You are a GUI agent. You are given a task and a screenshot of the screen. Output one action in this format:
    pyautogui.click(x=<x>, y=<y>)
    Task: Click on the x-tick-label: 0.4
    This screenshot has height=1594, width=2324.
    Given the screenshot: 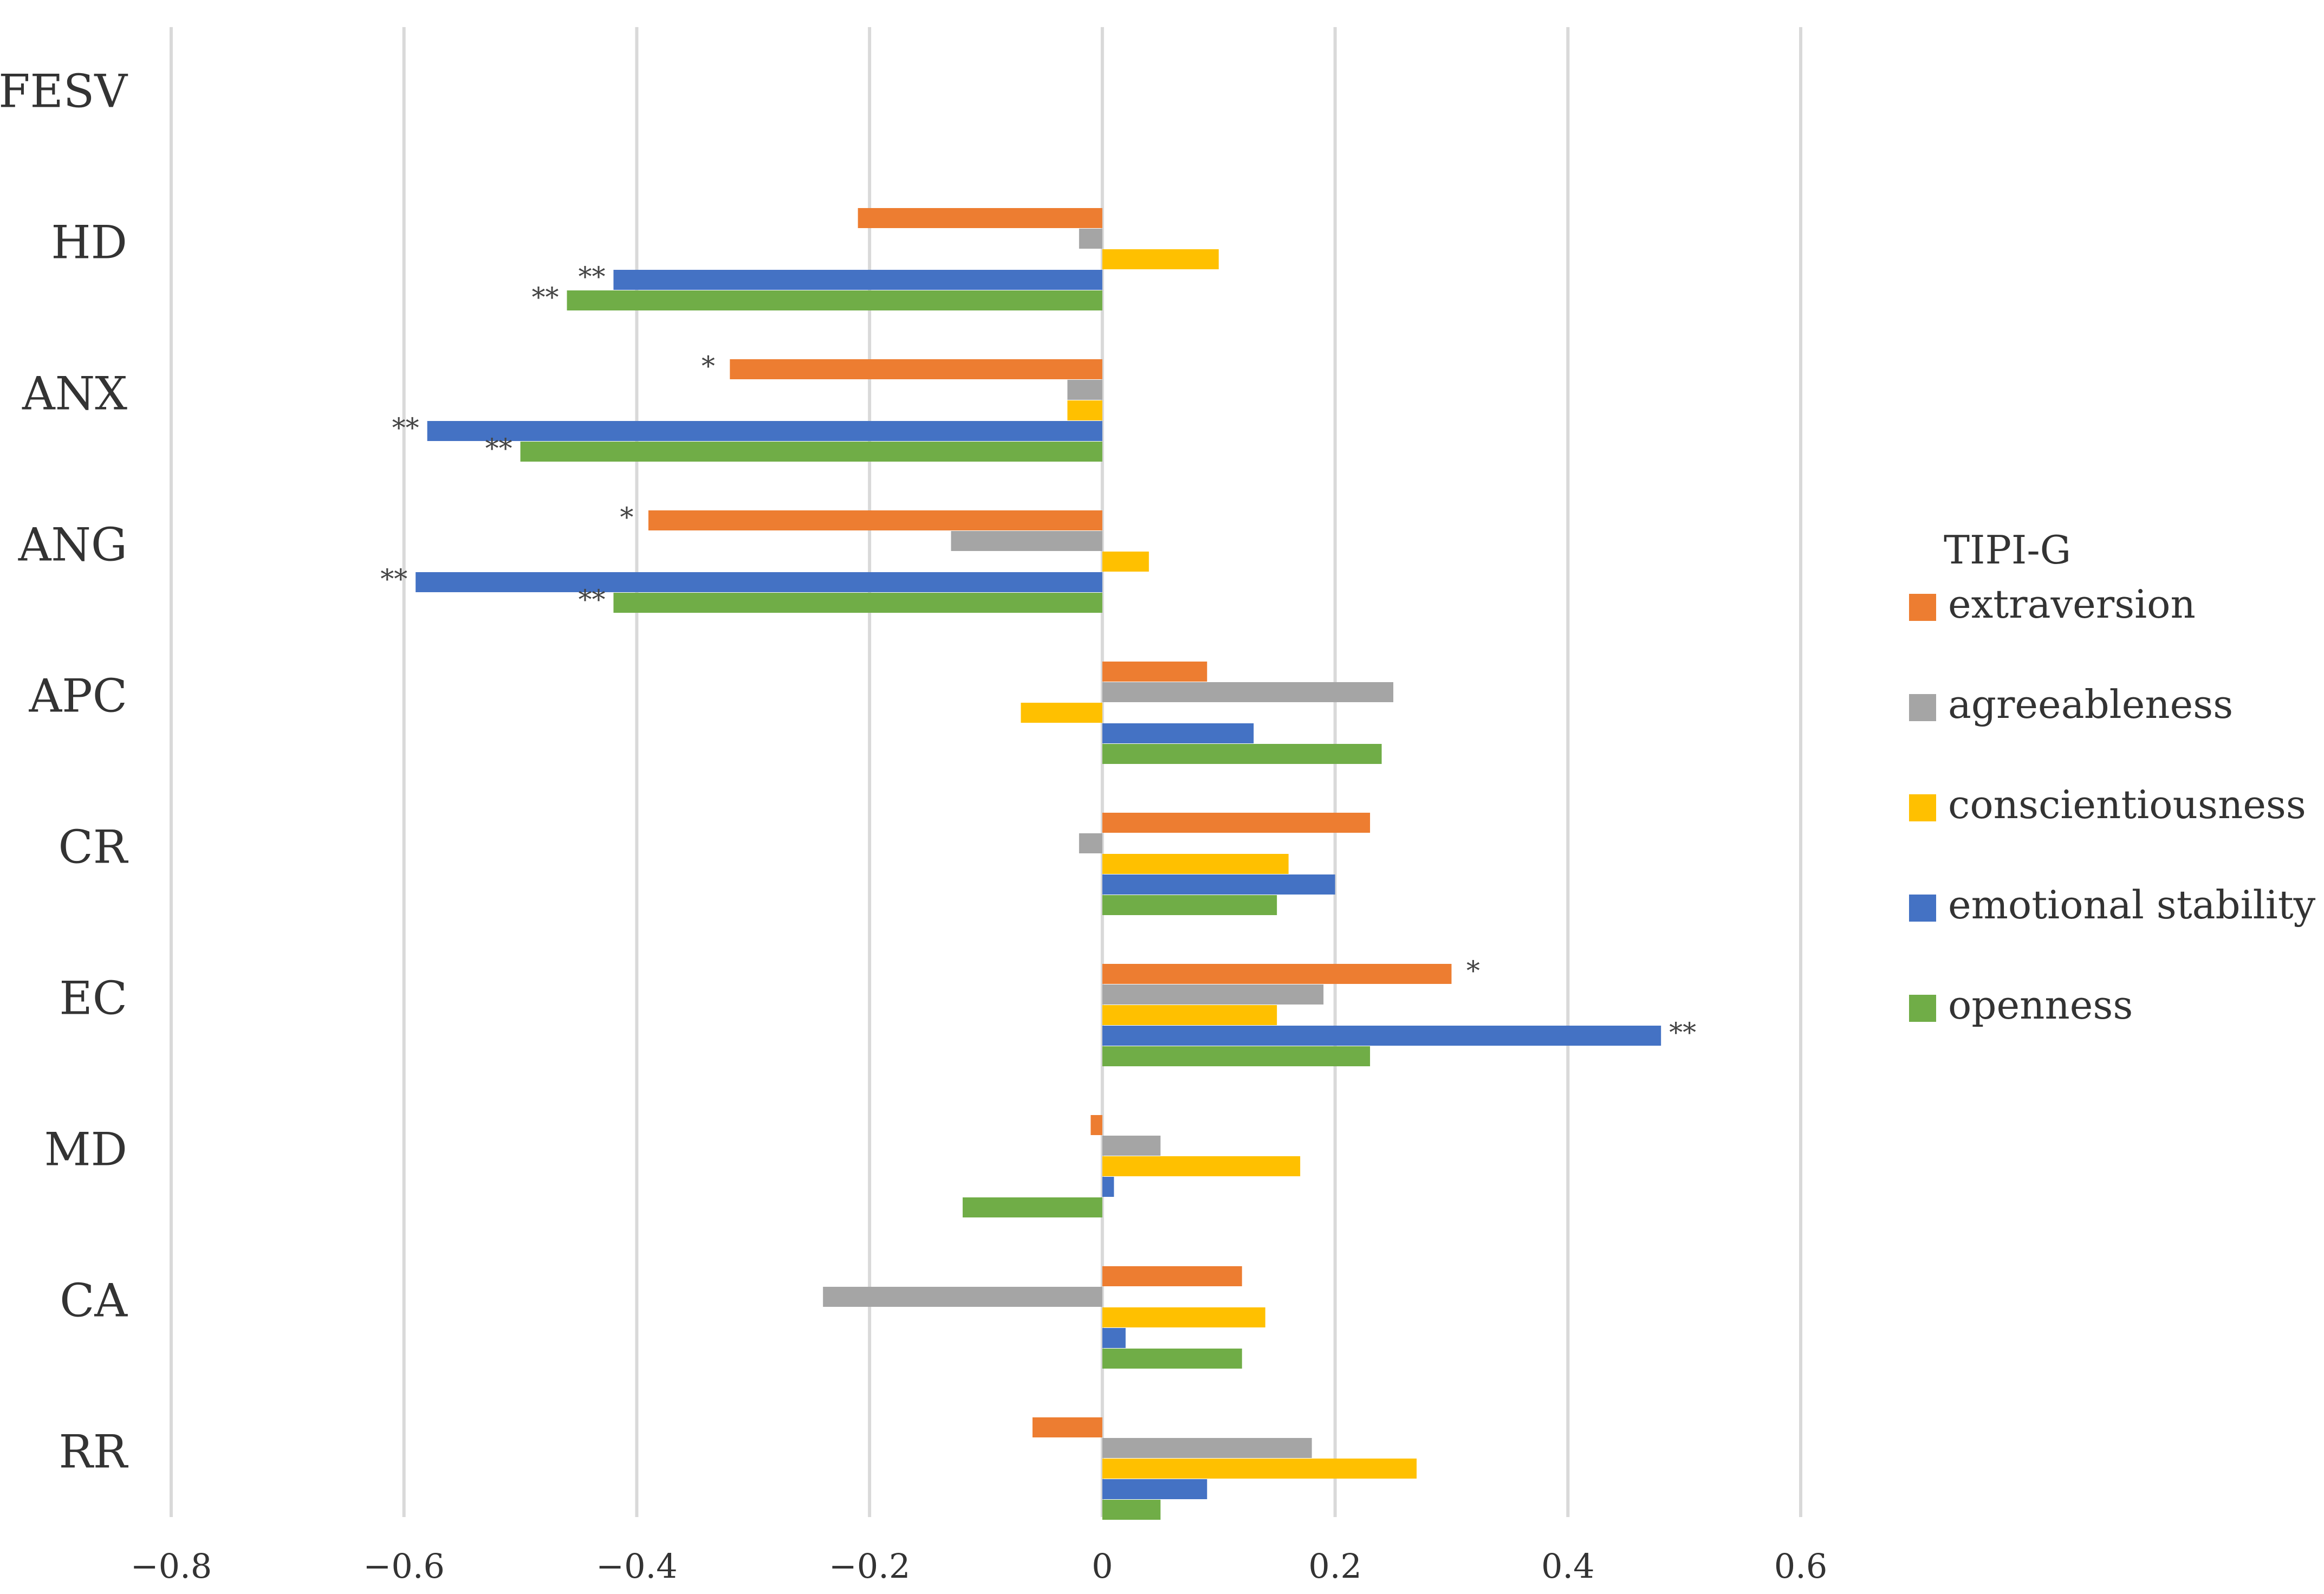 What is the action you would take?
    pyautogui.click(x=1568, y=1566)
    